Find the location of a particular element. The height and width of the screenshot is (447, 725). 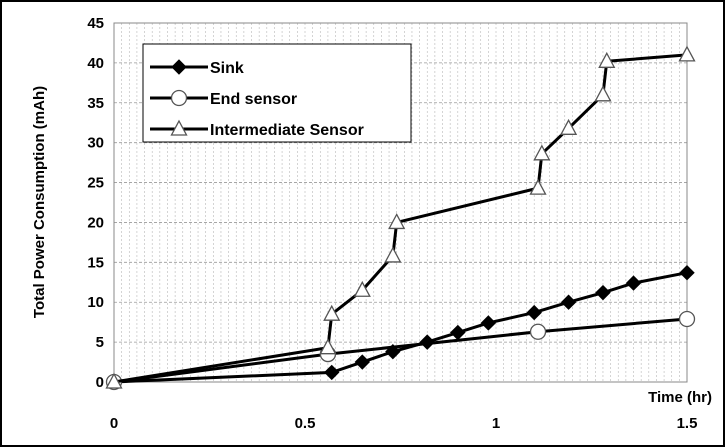

legend: Sink End sensor Intermediate Sensor is located at coordinates (277, 93).